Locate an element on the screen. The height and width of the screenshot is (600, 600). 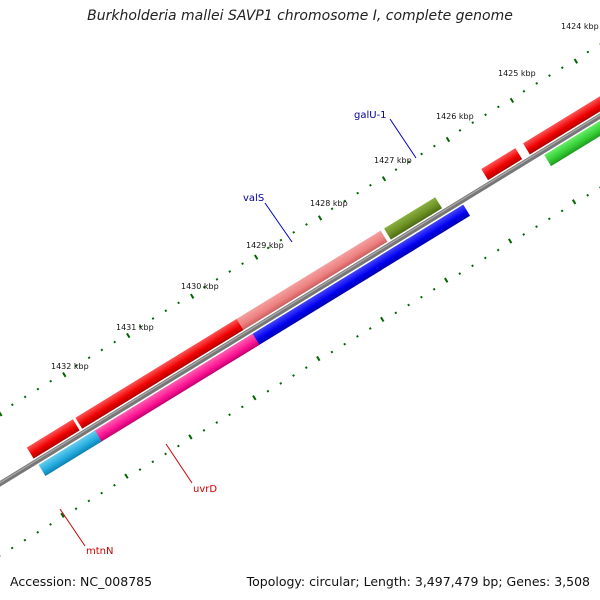
mtnN-leader is located at coordinates (72, 527).